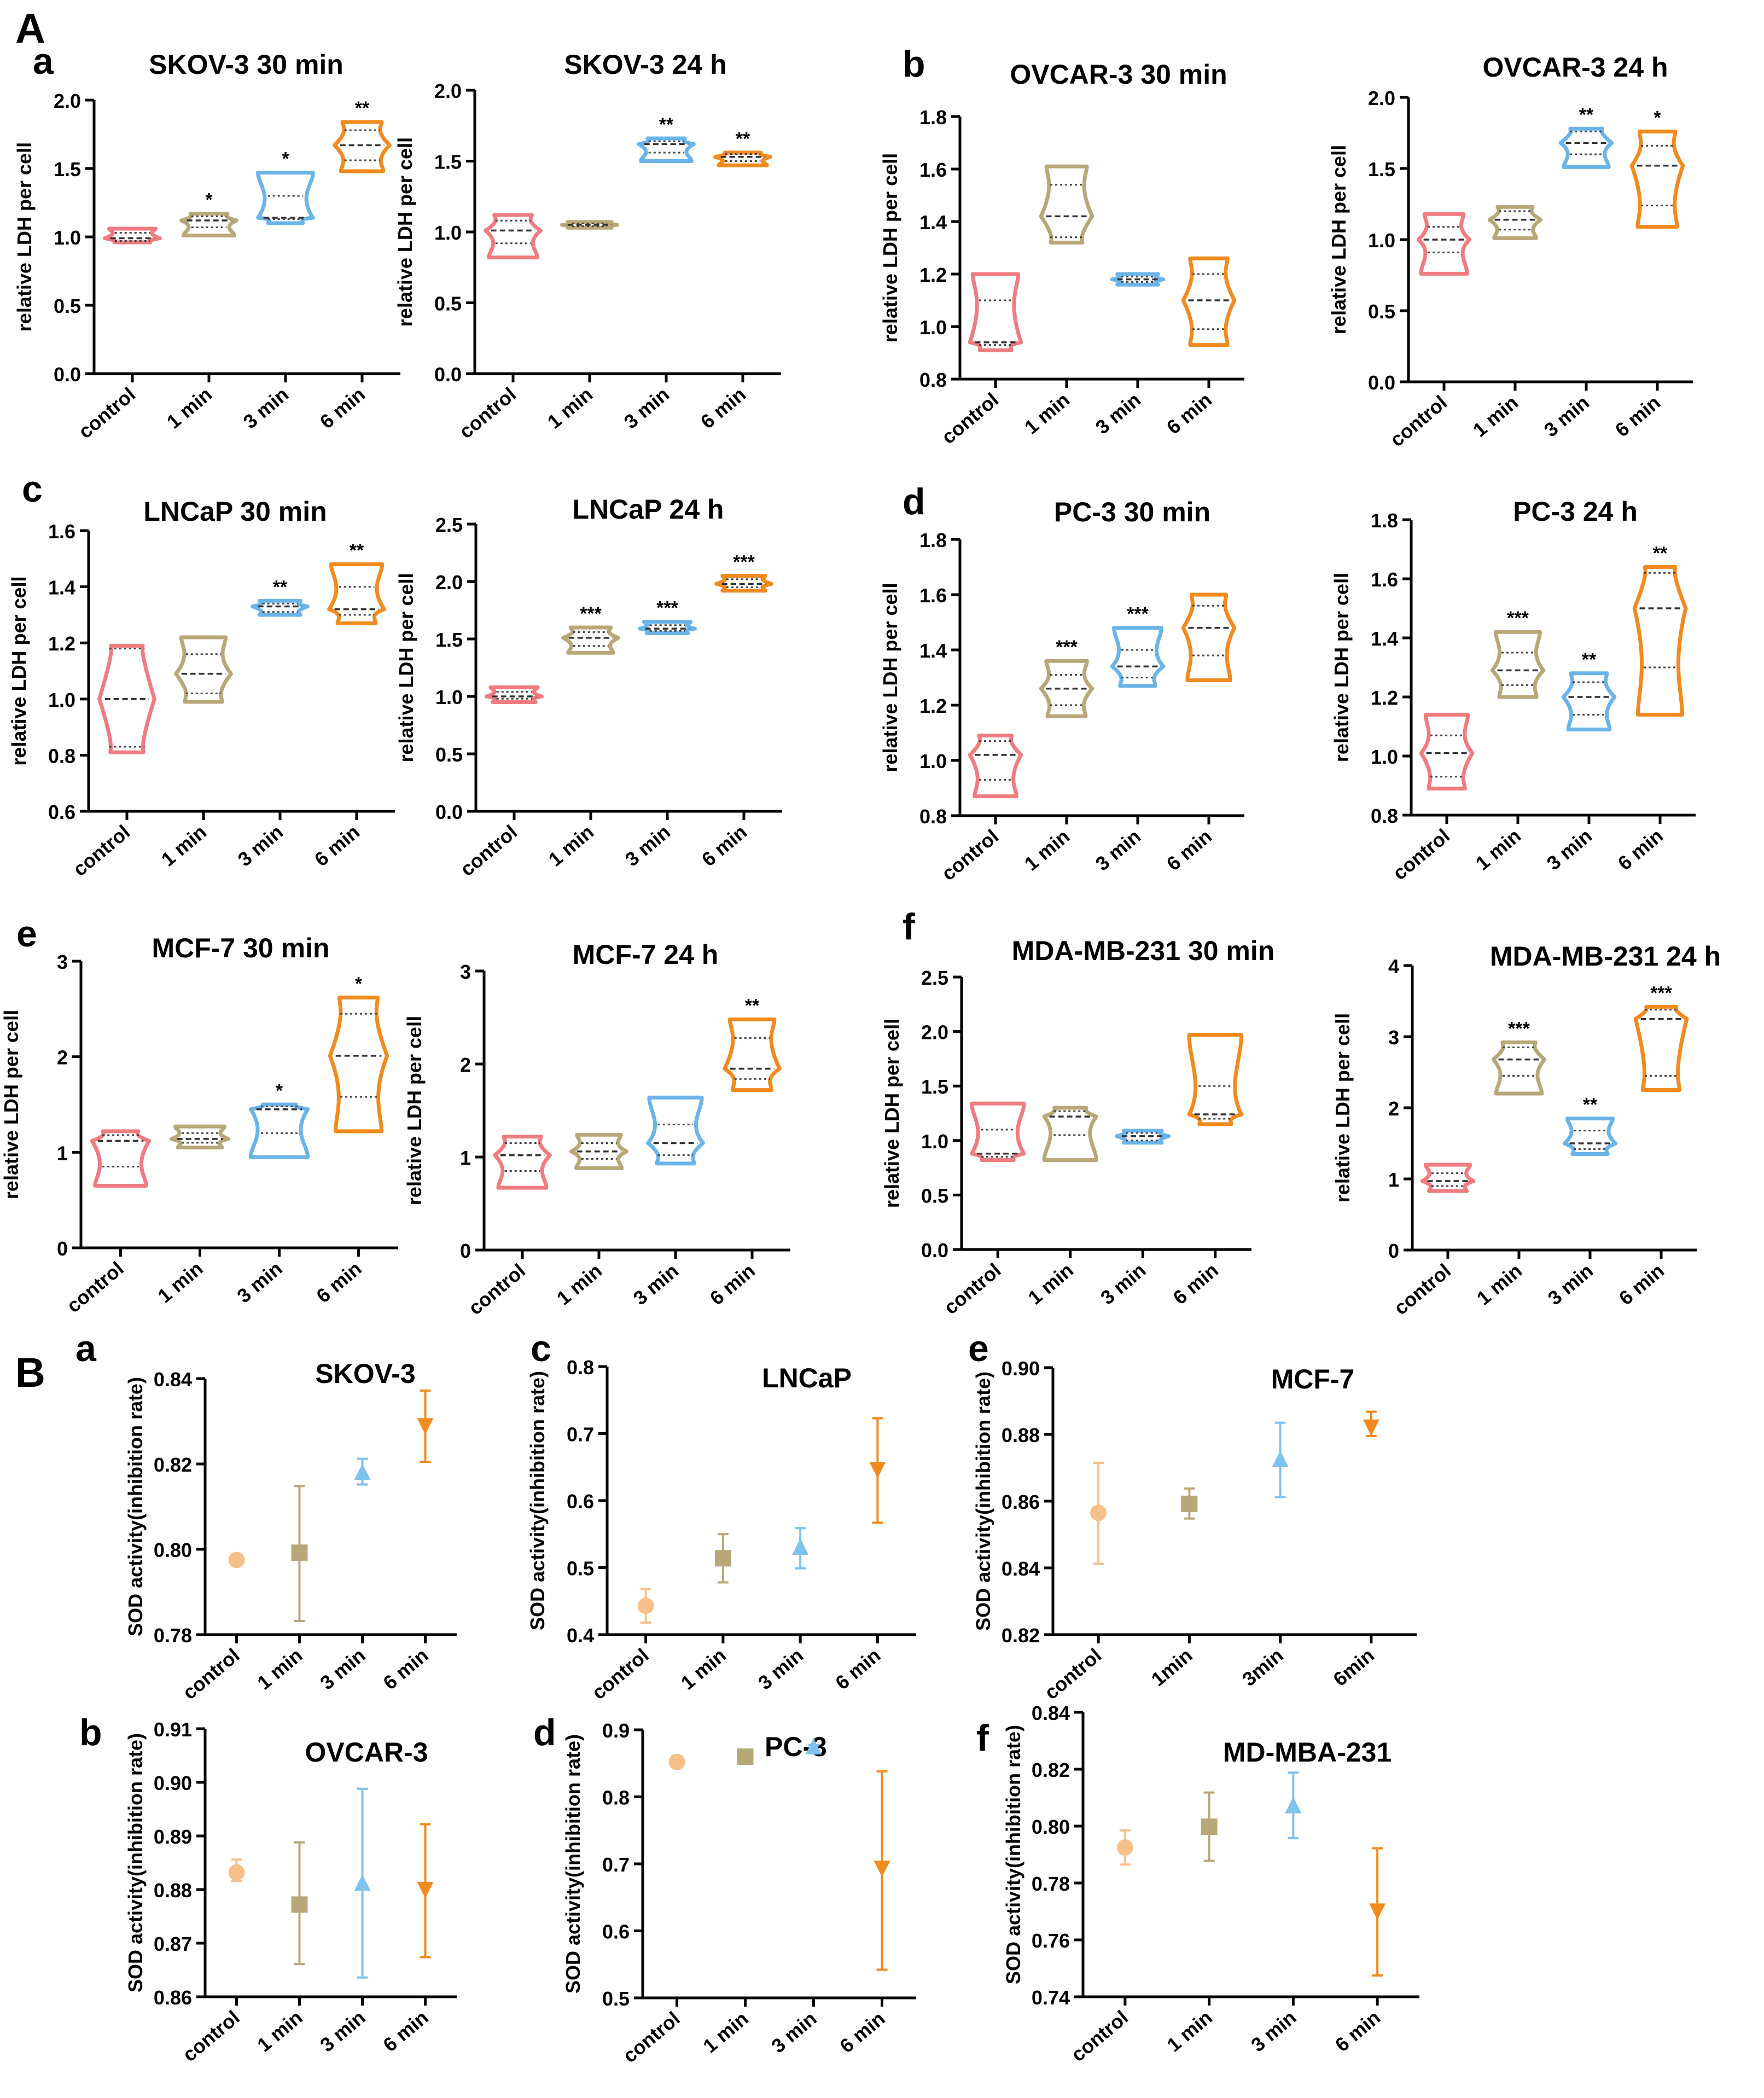  What do you see at coordinates (1021, 1369) in the screenshot?
I see `y-tick-label: 0.90` at bounding box center [1021, 1369].